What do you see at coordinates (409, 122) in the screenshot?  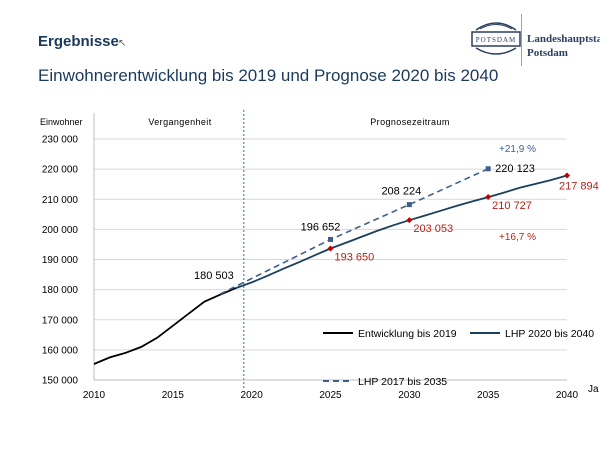 I see `region-label-forecast: Prognosezeitraum` at bounding box center [409, 122].